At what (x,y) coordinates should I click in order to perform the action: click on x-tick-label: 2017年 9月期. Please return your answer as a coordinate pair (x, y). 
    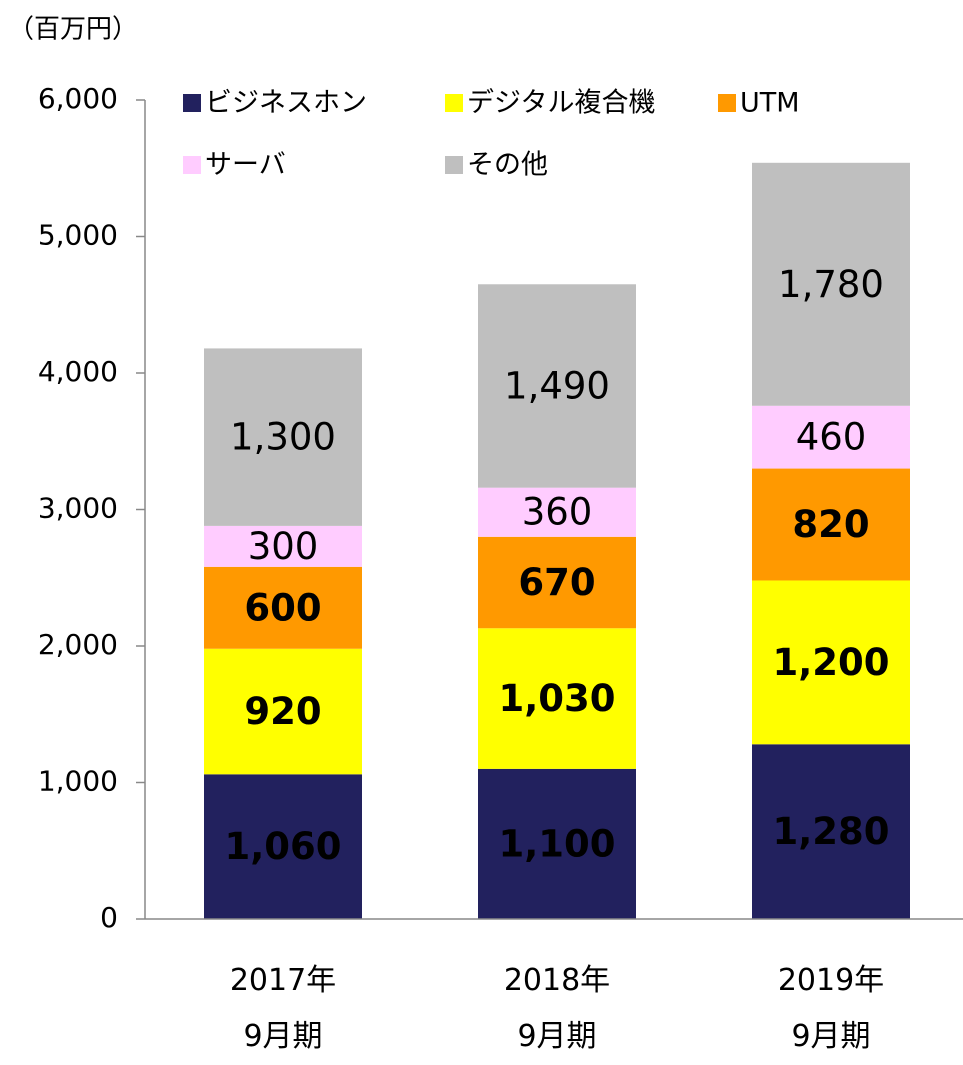
    Looking at the image, I should click on (283, 1008).